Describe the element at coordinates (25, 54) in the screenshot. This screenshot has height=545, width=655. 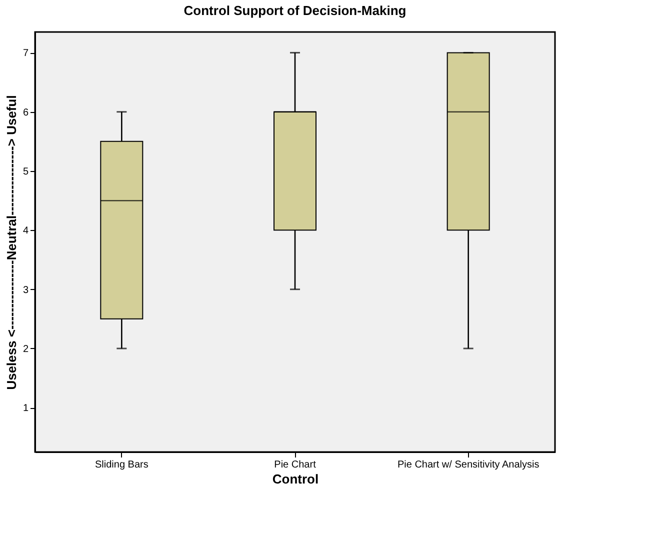
I see `y-tick-label: 7` at that location.